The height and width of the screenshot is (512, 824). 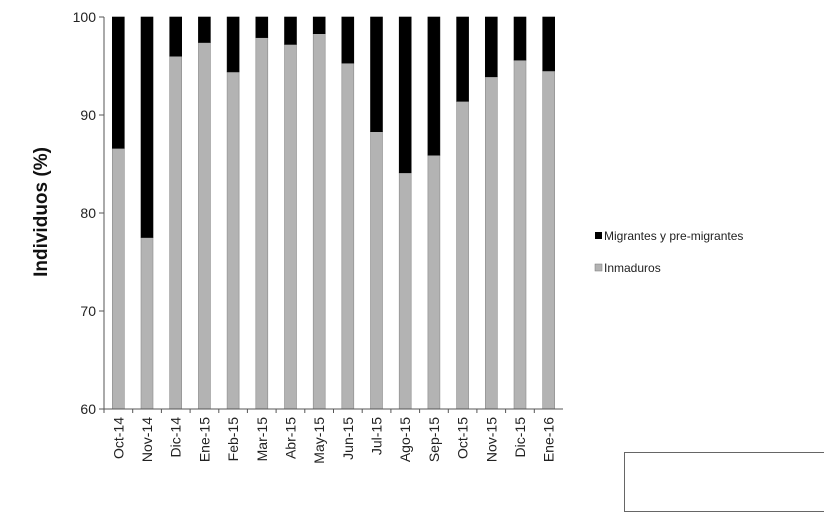 I want to click on x-tick-label-may-15: May-15, so click(x=319, y=440).